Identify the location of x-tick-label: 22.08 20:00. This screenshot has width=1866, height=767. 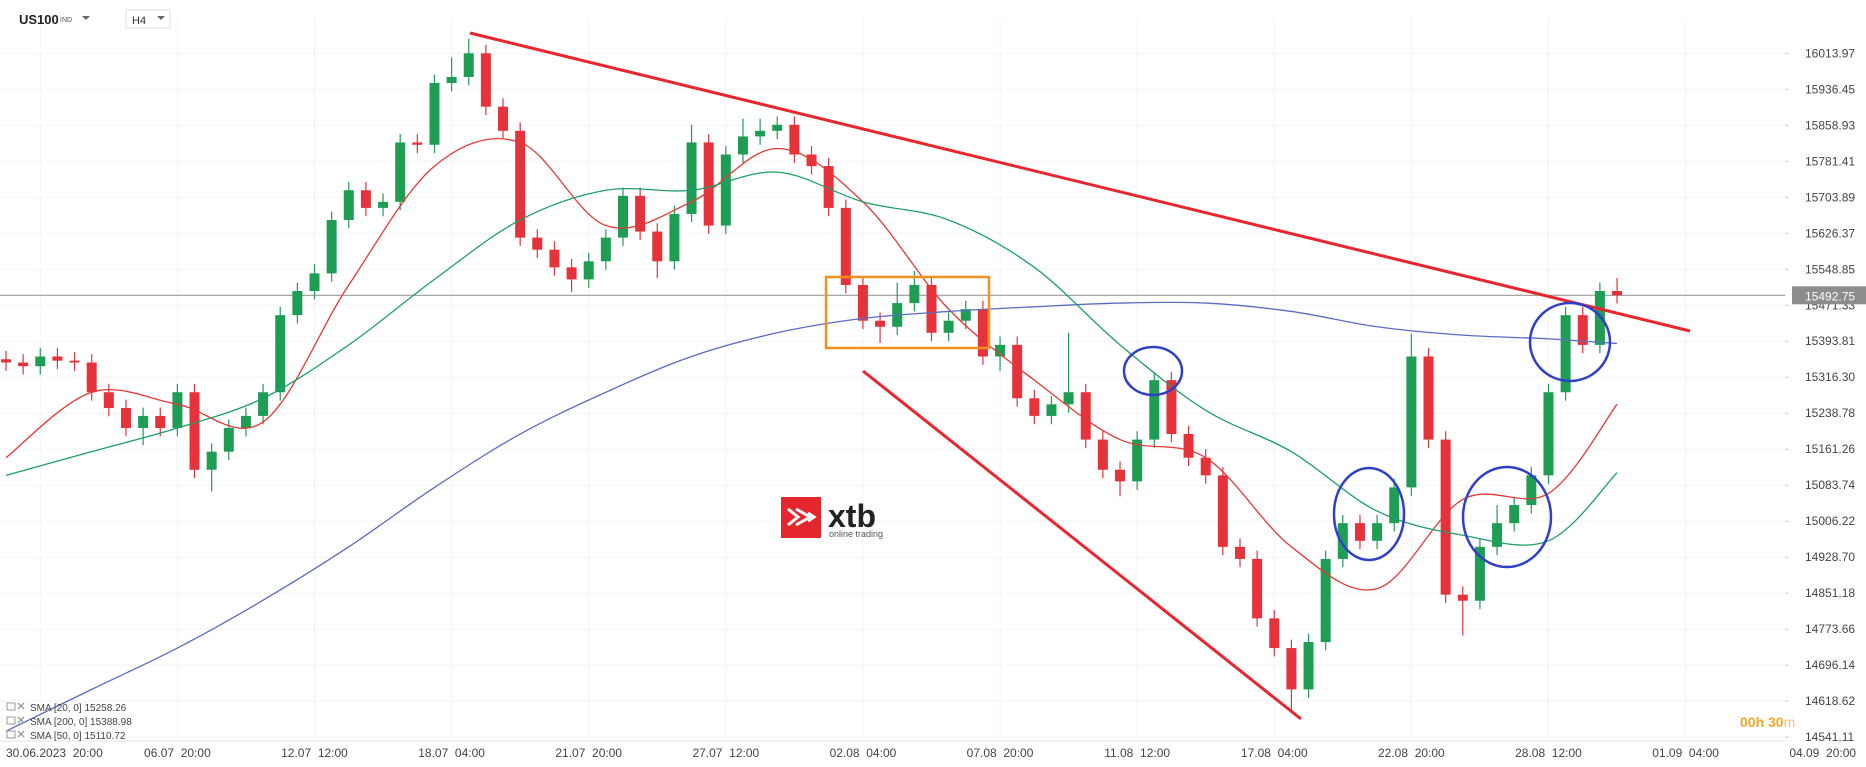
(1411, 753).